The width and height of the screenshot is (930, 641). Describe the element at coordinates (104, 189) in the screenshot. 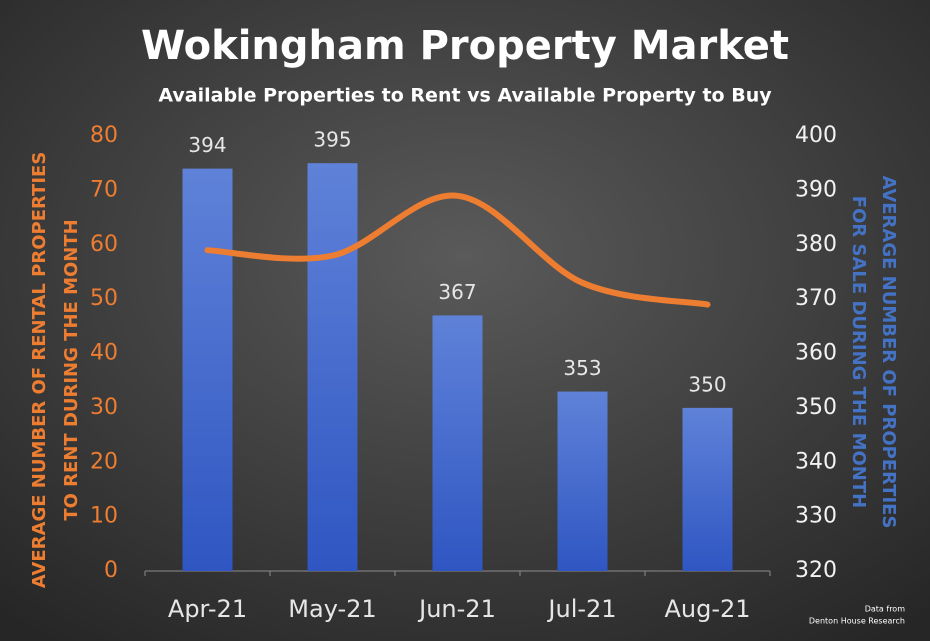

I see `y-tick-label: 70` at that location.